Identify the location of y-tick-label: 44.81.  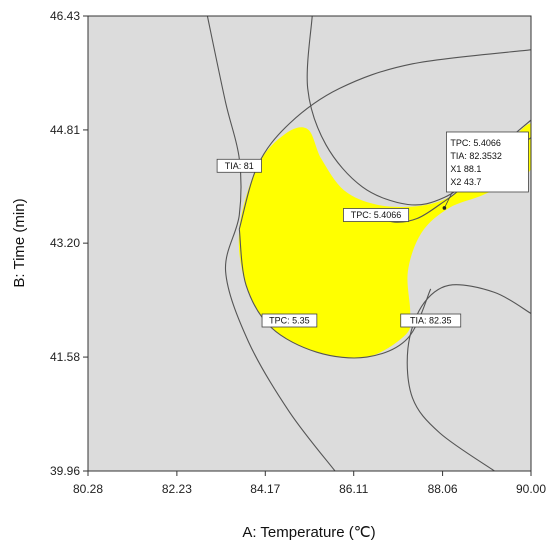
(65, 130).